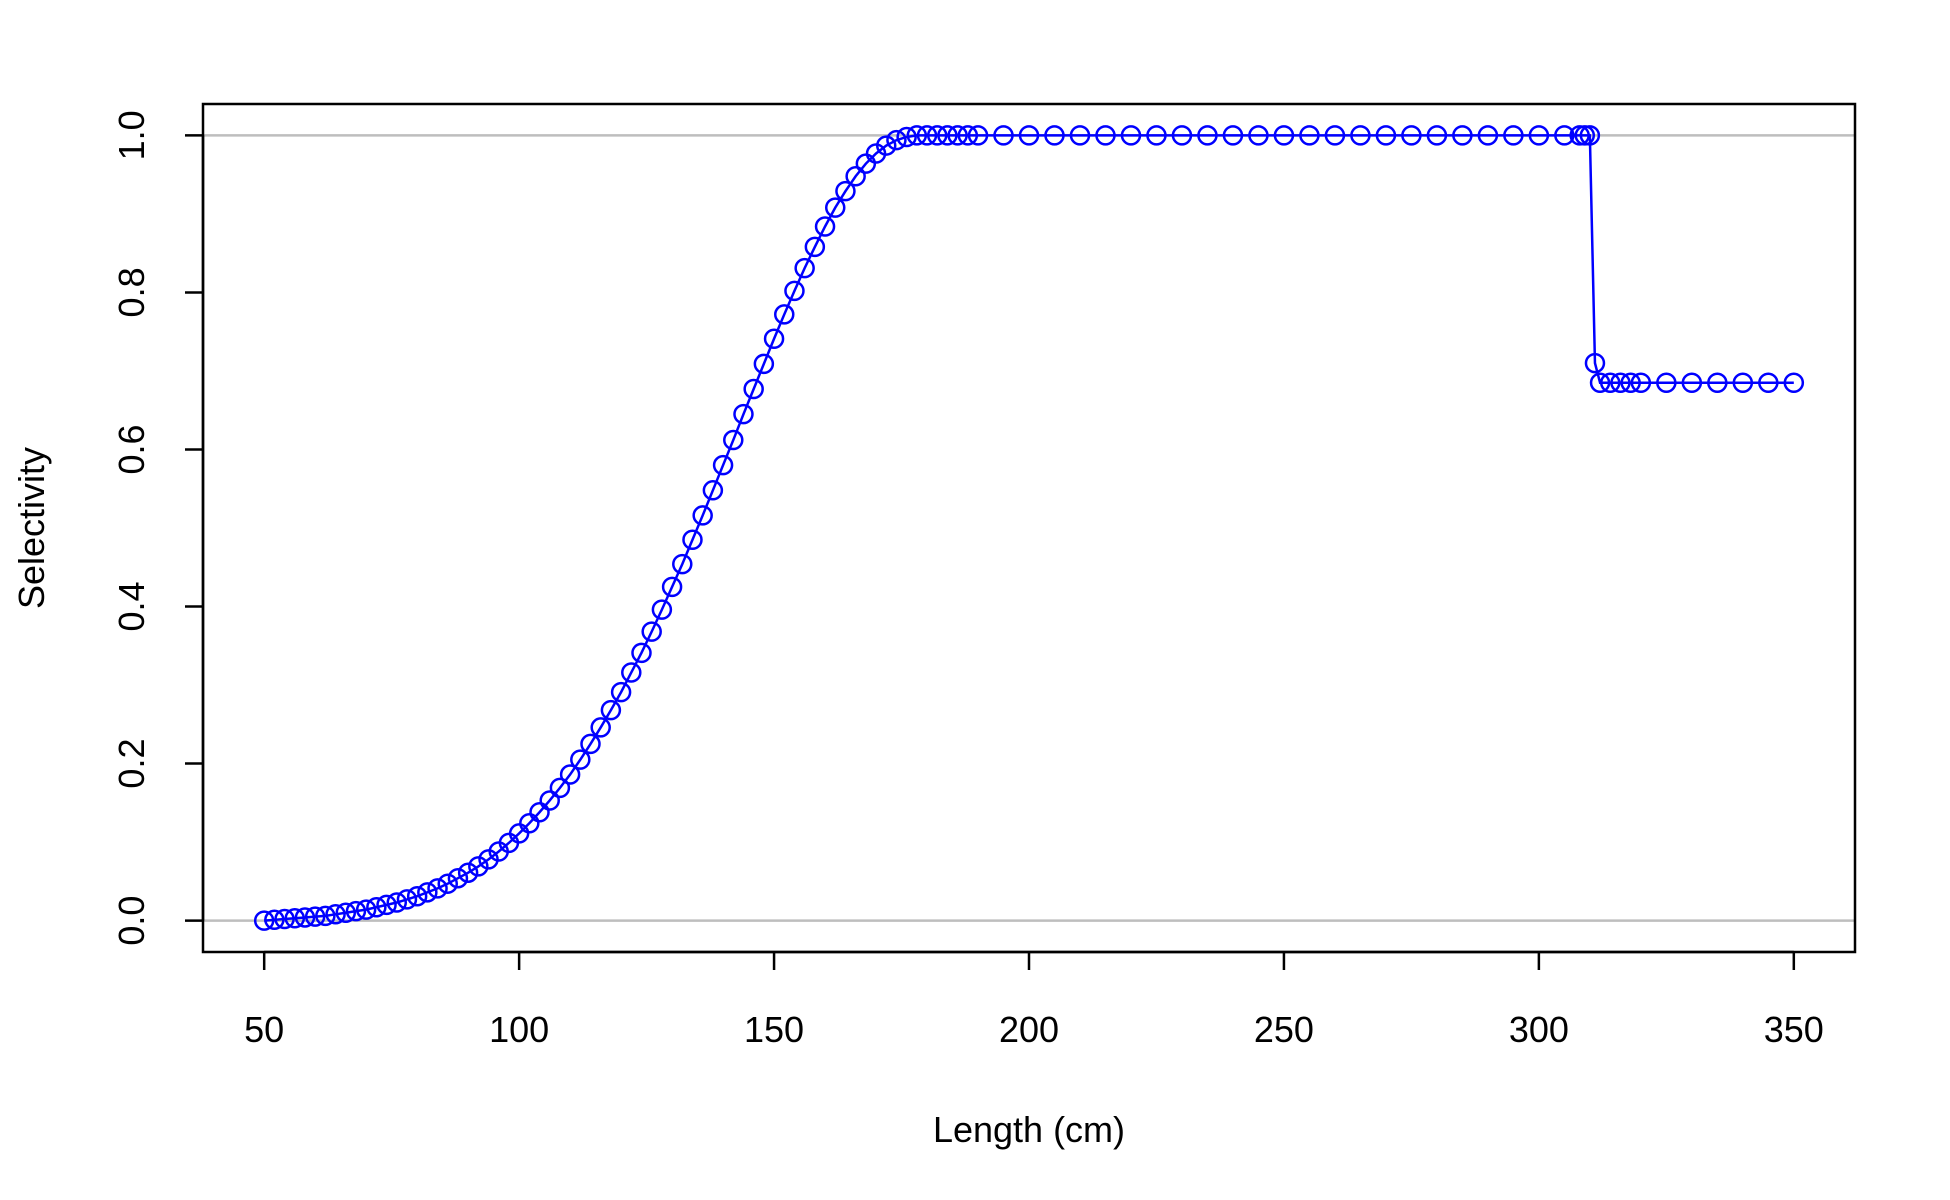 The image size is (1950, 1200). What do you see at coordinates (131, 921) in the screenshot?
I see `y-tick-label: 0.0` at bounding box center [131, 921].